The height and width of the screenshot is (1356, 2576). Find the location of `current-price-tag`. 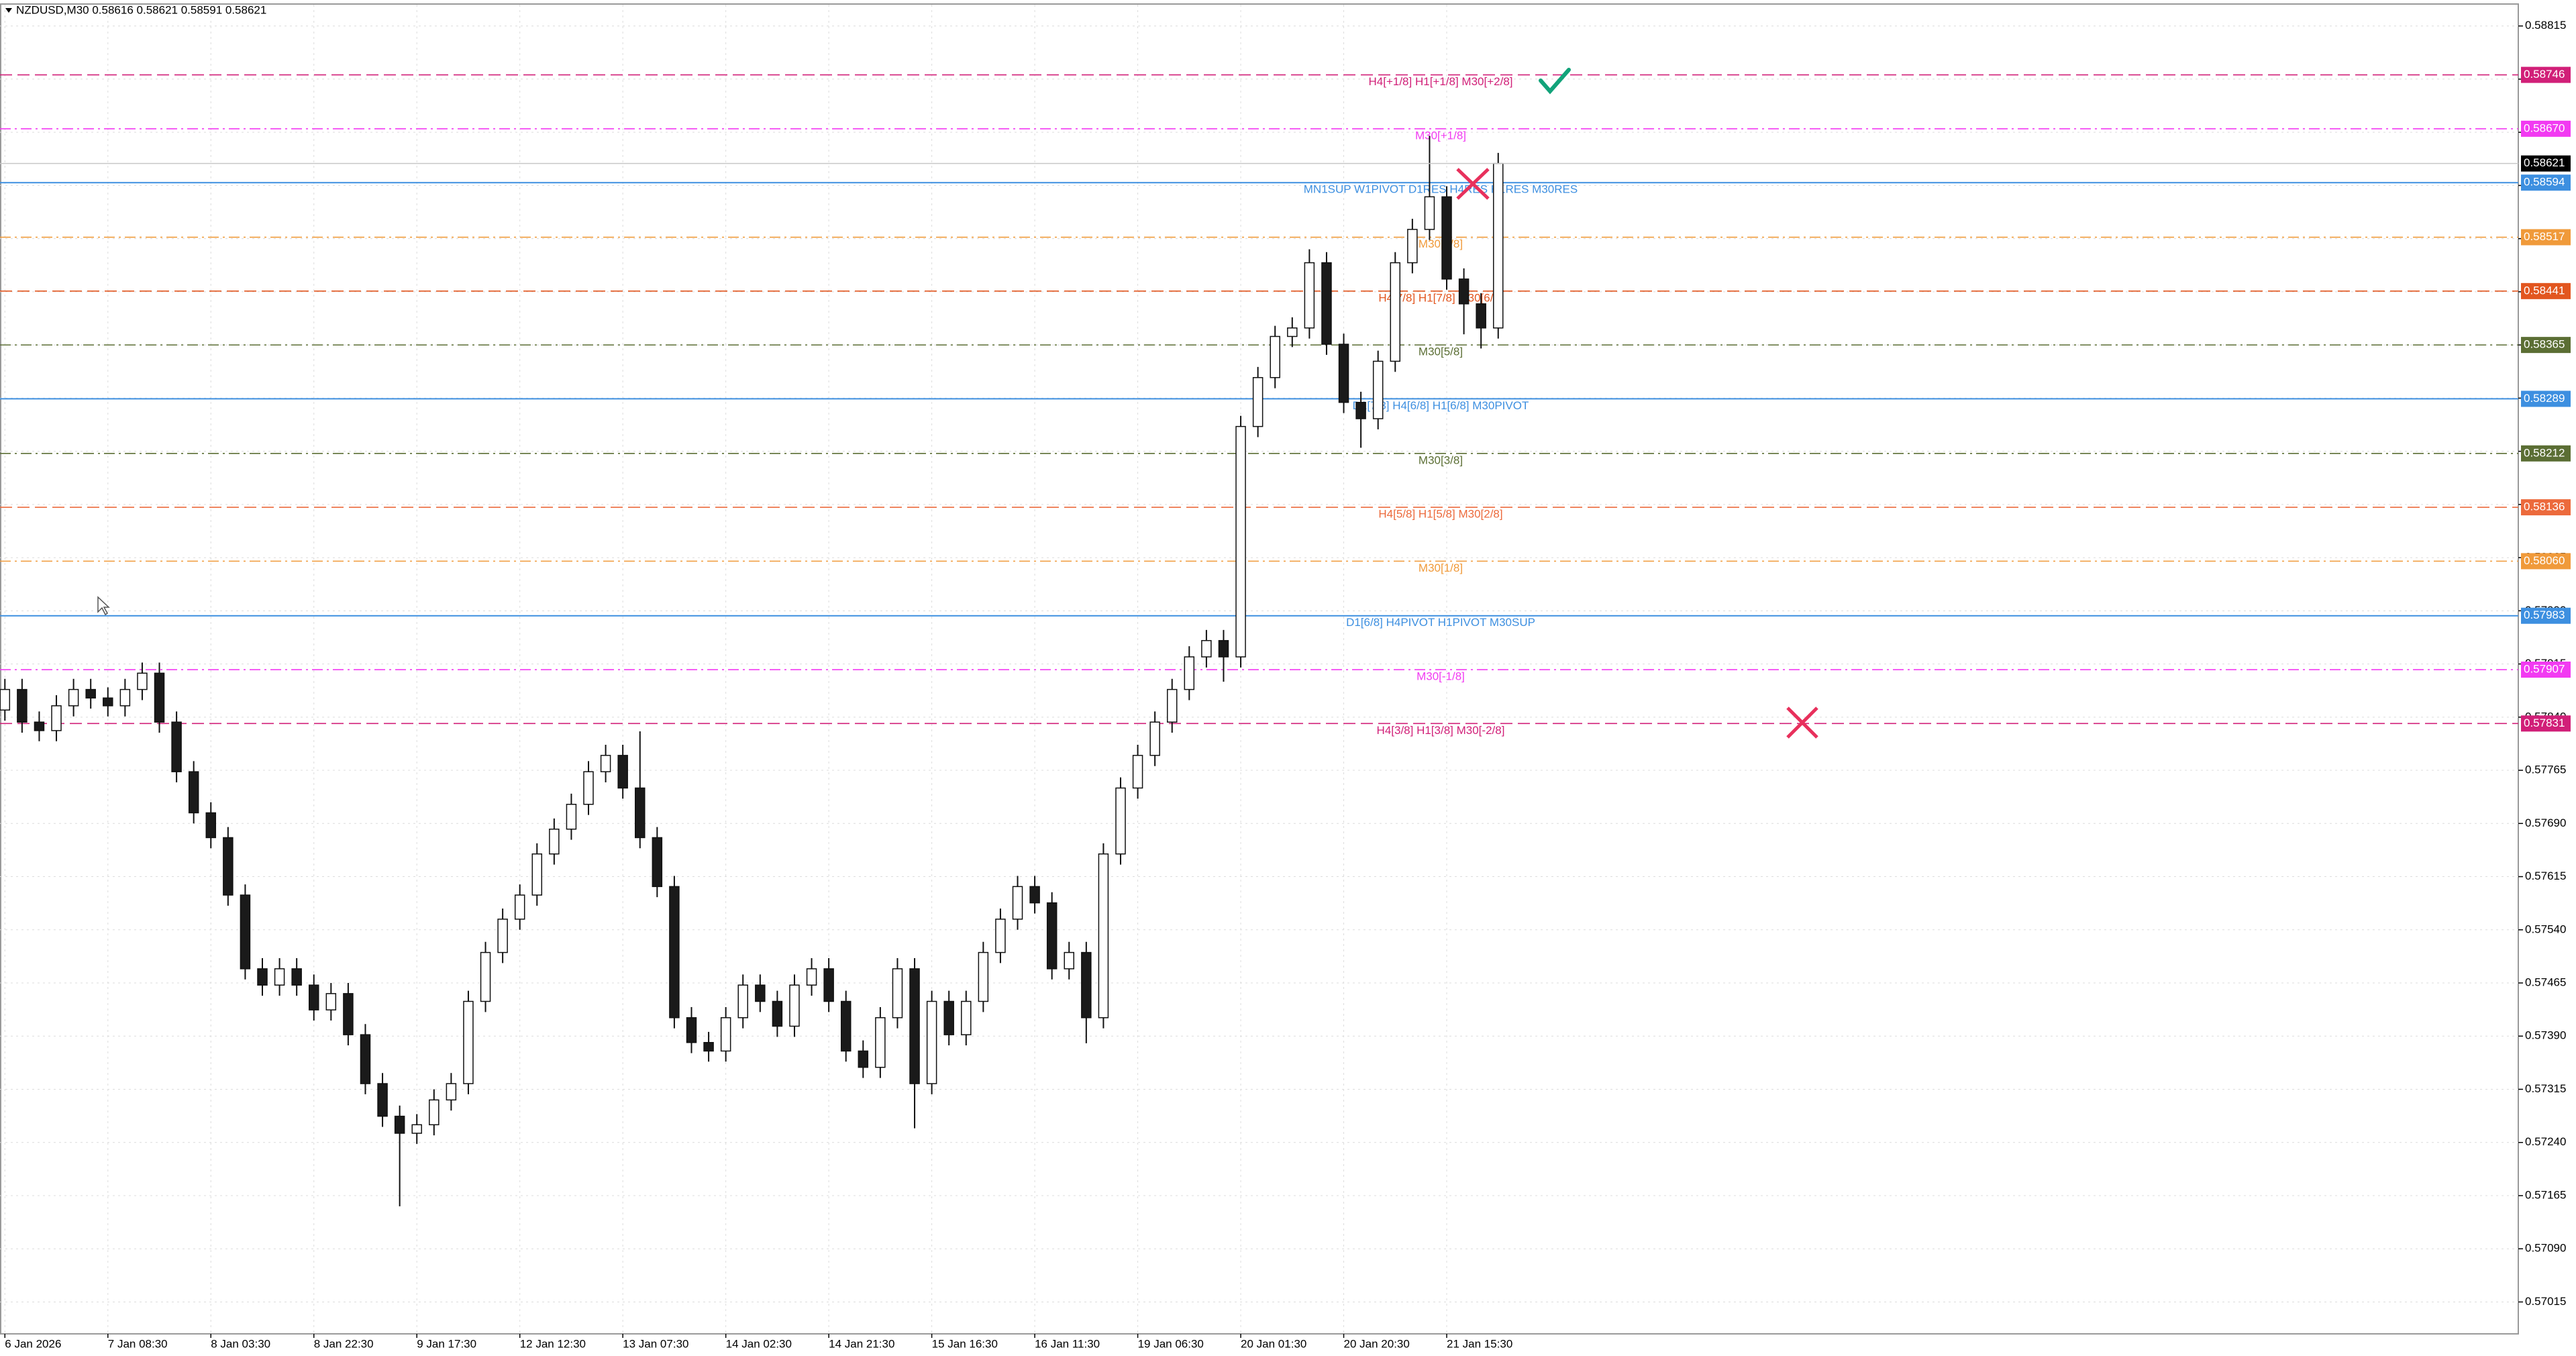

current-price-tag is located at coordinates (2546, 163).